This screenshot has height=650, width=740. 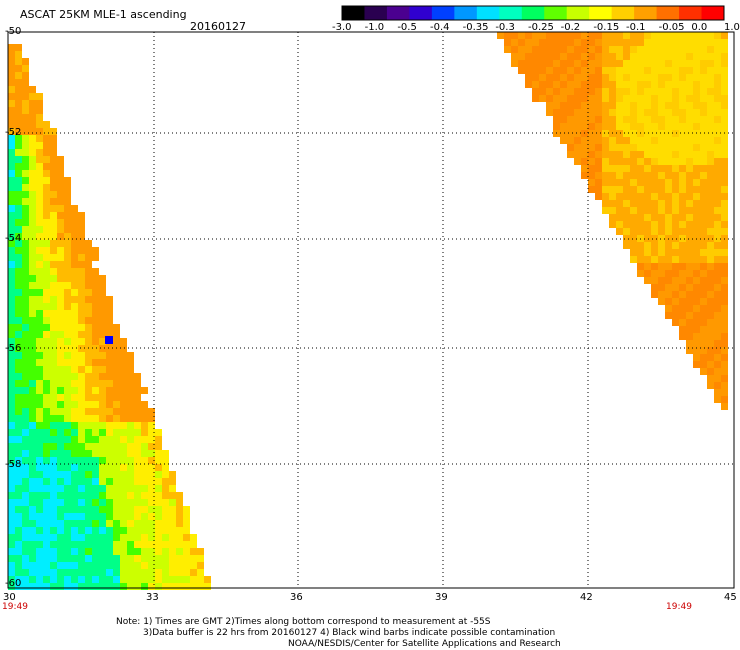 I want to click on colorbar-label: 1.0, so click(x=732, y=27).